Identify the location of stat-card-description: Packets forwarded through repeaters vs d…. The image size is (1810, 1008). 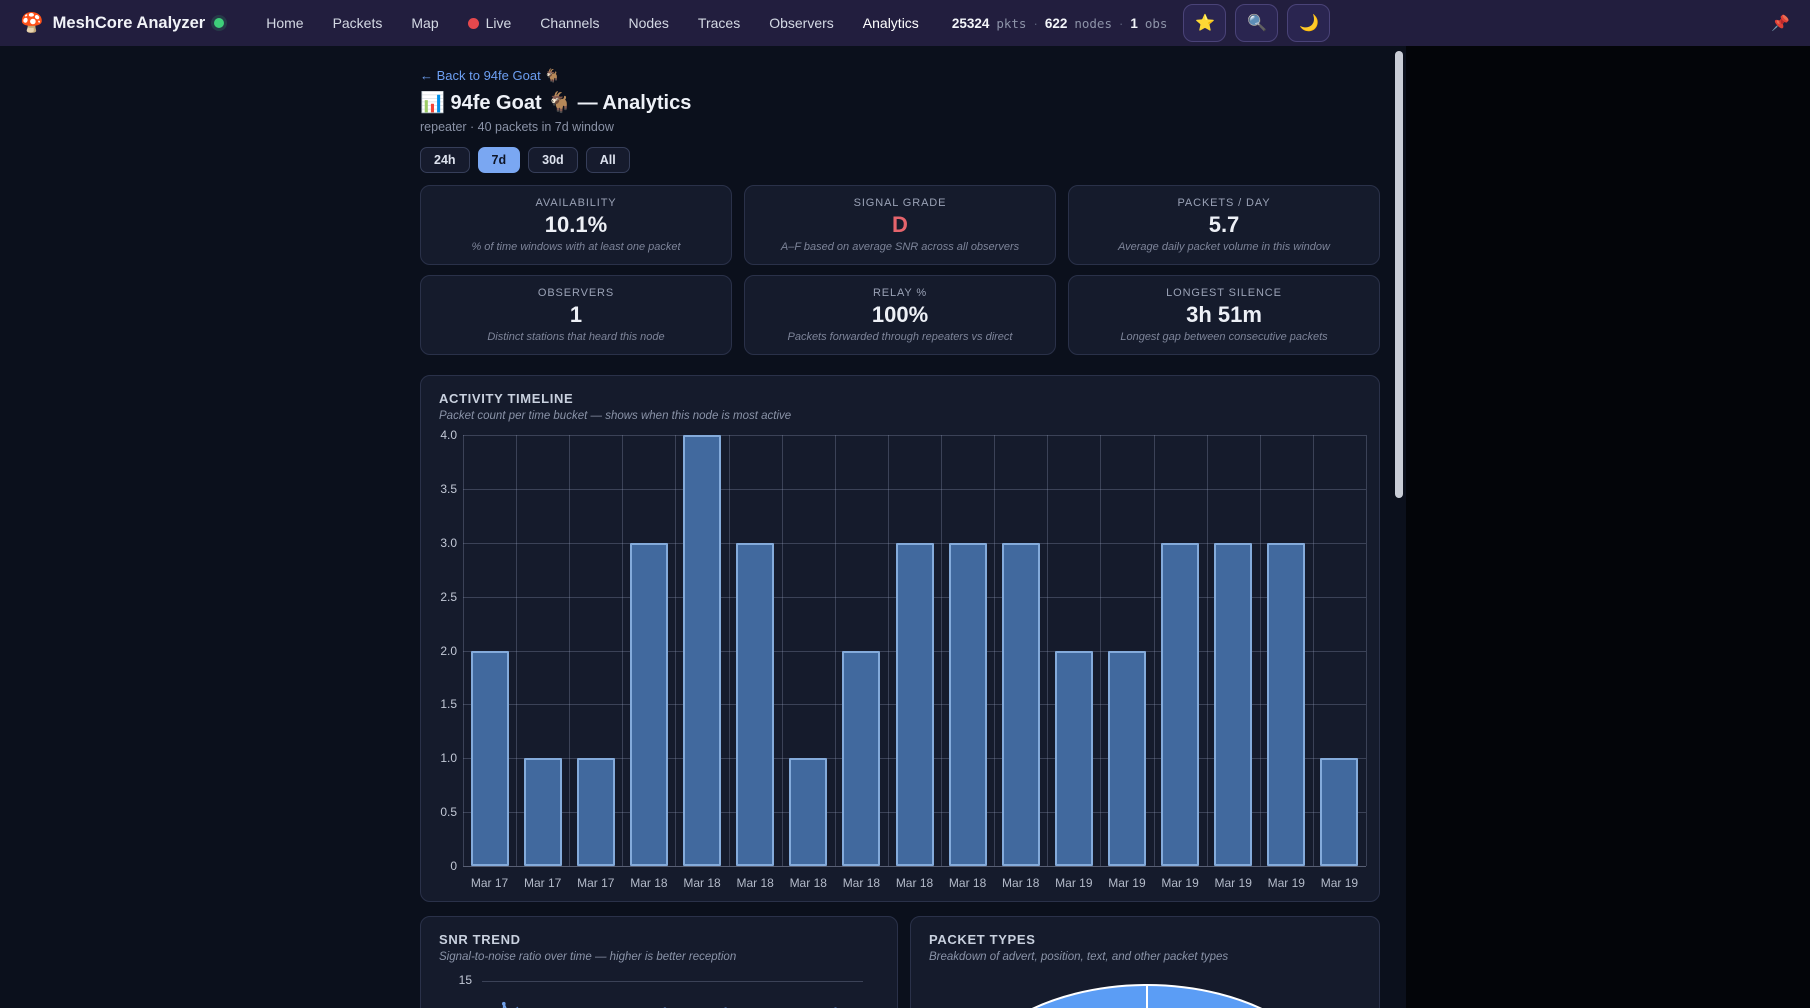
(900, 337).